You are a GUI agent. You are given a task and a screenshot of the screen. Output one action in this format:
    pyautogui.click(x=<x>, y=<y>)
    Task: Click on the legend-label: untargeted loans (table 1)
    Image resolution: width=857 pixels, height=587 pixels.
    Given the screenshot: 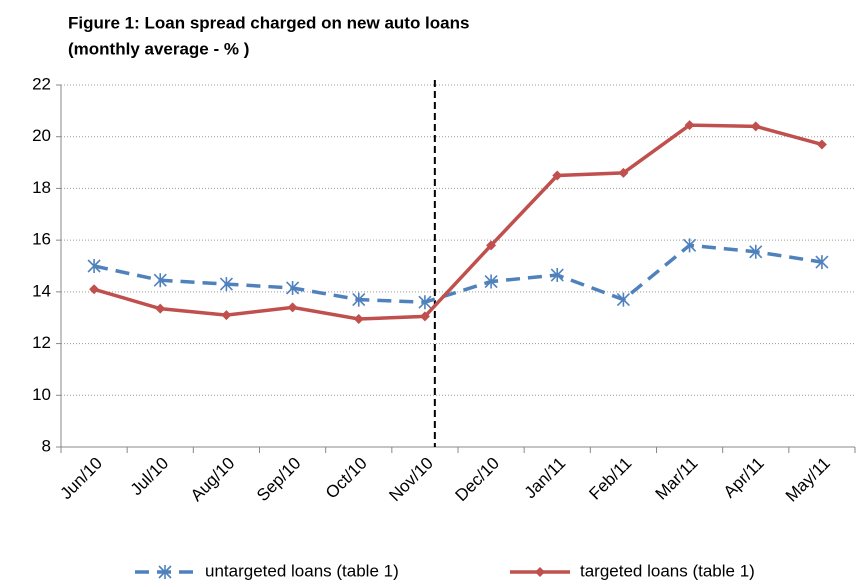 What is the action you would take?
    pyautogui.click(x=302, y=570)
    